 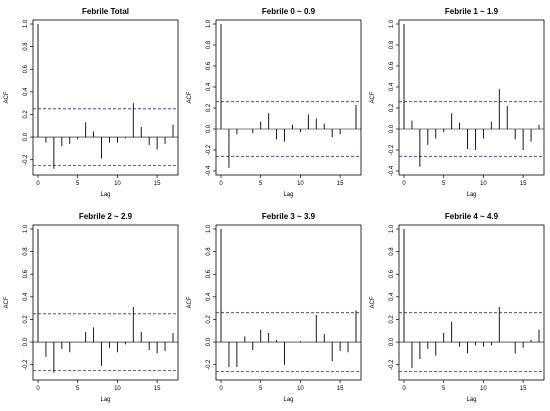 I want to click on chart-title: Febrile 1 ~ 1.9, so click(x=472, y=11).